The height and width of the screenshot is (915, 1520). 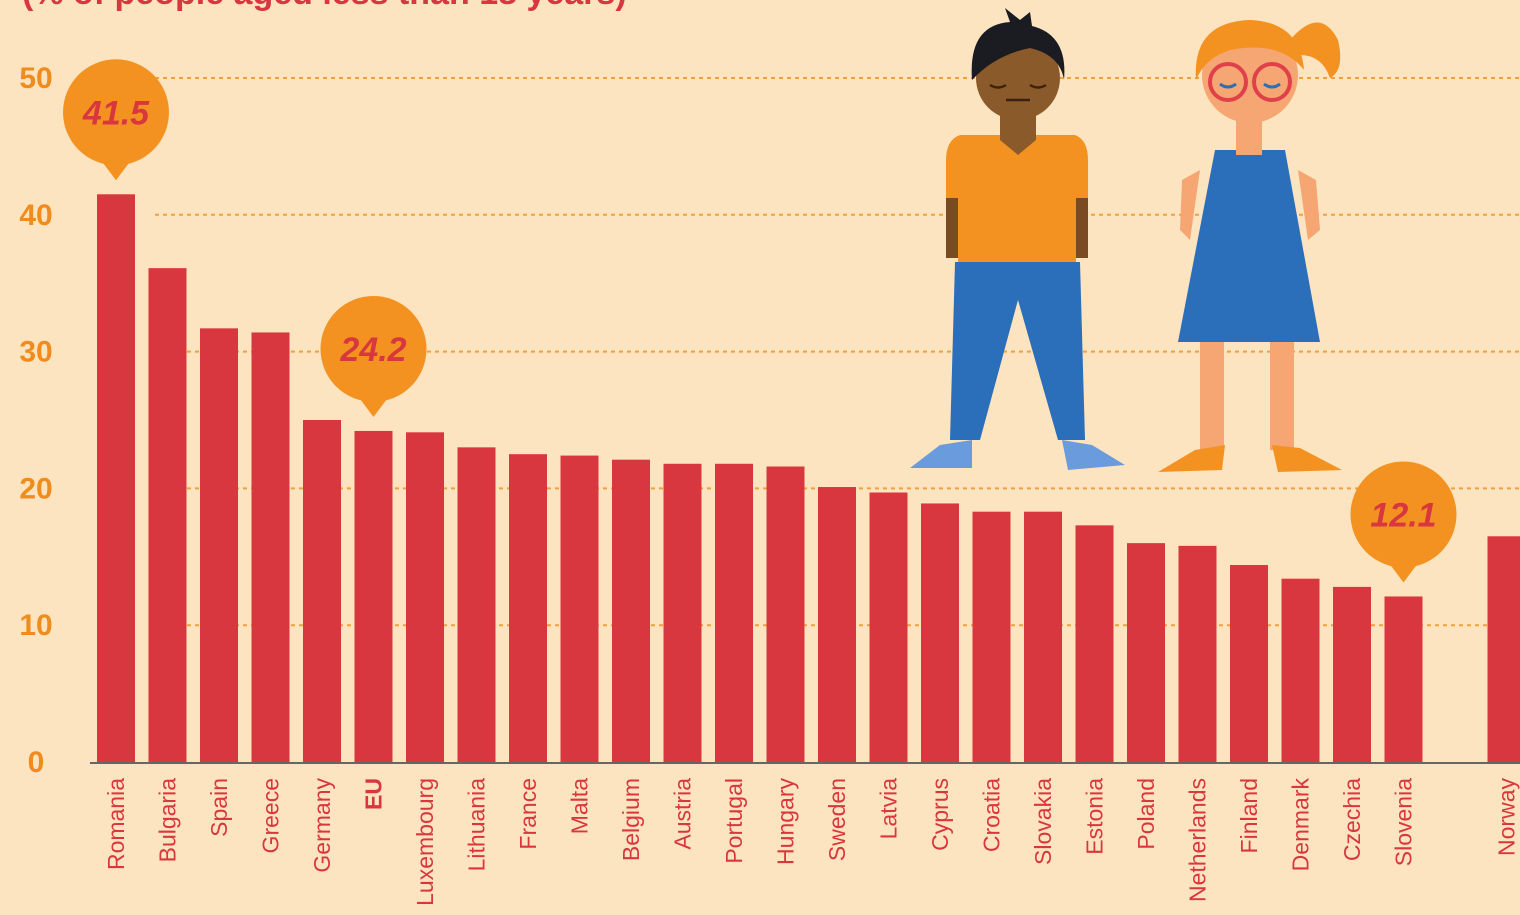 What do you see at coordinates (219, 807) in the screenshot?
I see `x-tick-label: Spain` at bounding box center [219, 807].